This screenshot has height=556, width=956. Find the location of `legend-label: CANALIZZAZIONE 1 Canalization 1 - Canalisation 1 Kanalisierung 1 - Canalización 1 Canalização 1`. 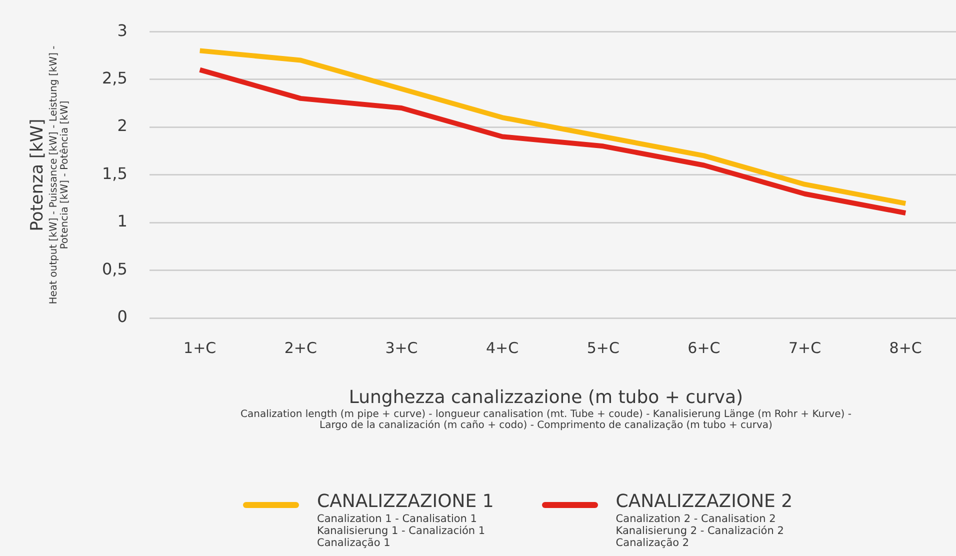

legend-label: CANALIZZAZIONE 1 Canalization 1 - Canalisation 1 Kanalisierung 1 - Canalización 1 Canalização 1 is located at coordinates (405, 520).